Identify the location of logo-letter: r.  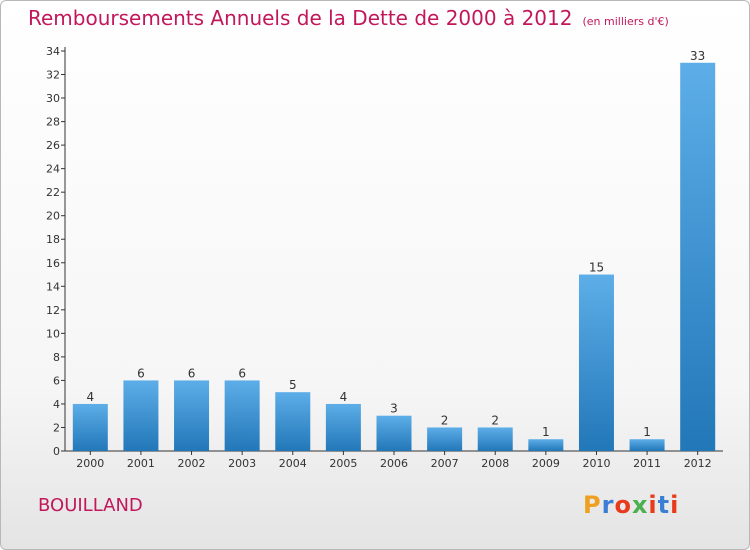
(608, 505).